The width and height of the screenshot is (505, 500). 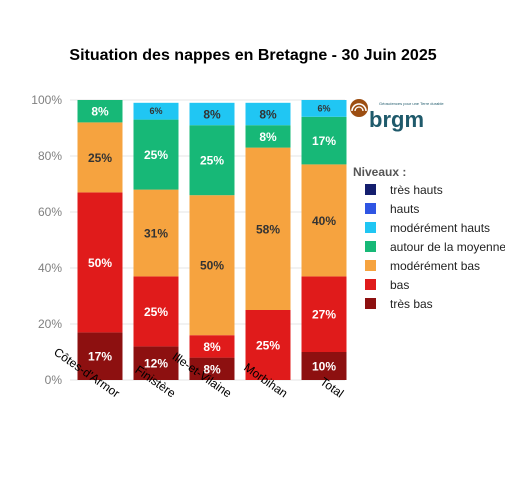 I want to click on y-tick-label: 40%, so click(x=50, y=268).